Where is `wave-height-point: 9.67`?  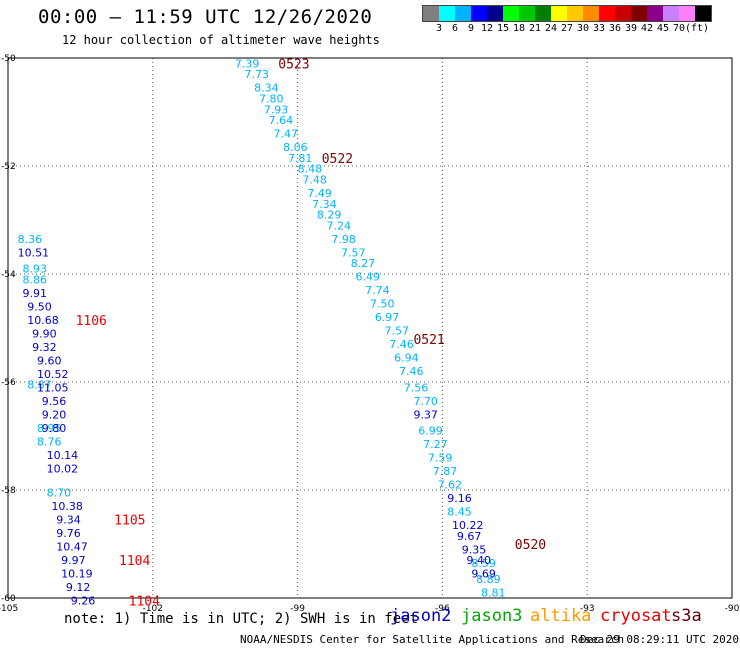
wave-height-point: 9.67 is located at coordinates (469, 536).